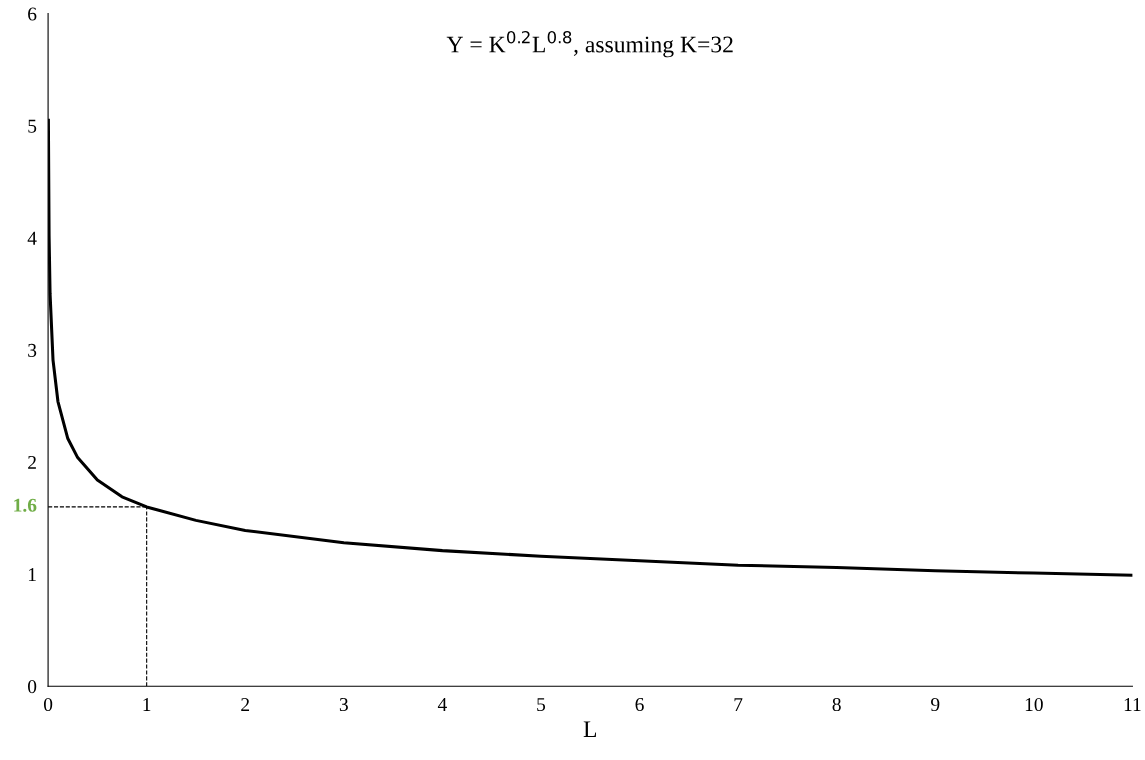  What do you see at coordinates (32, 14) in the screenshot?
I see `y-tick-label: 6` at bounding box center [32, 14].